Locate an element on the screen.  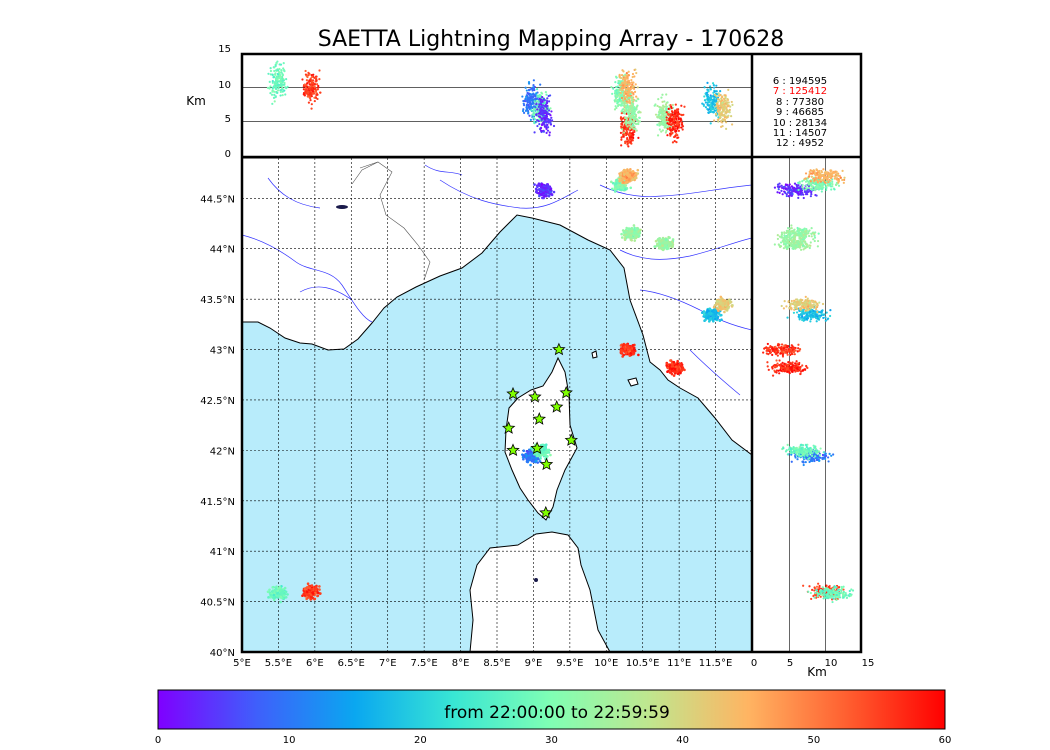
lat-tick: 43°N is located at coordinates (222, 351).